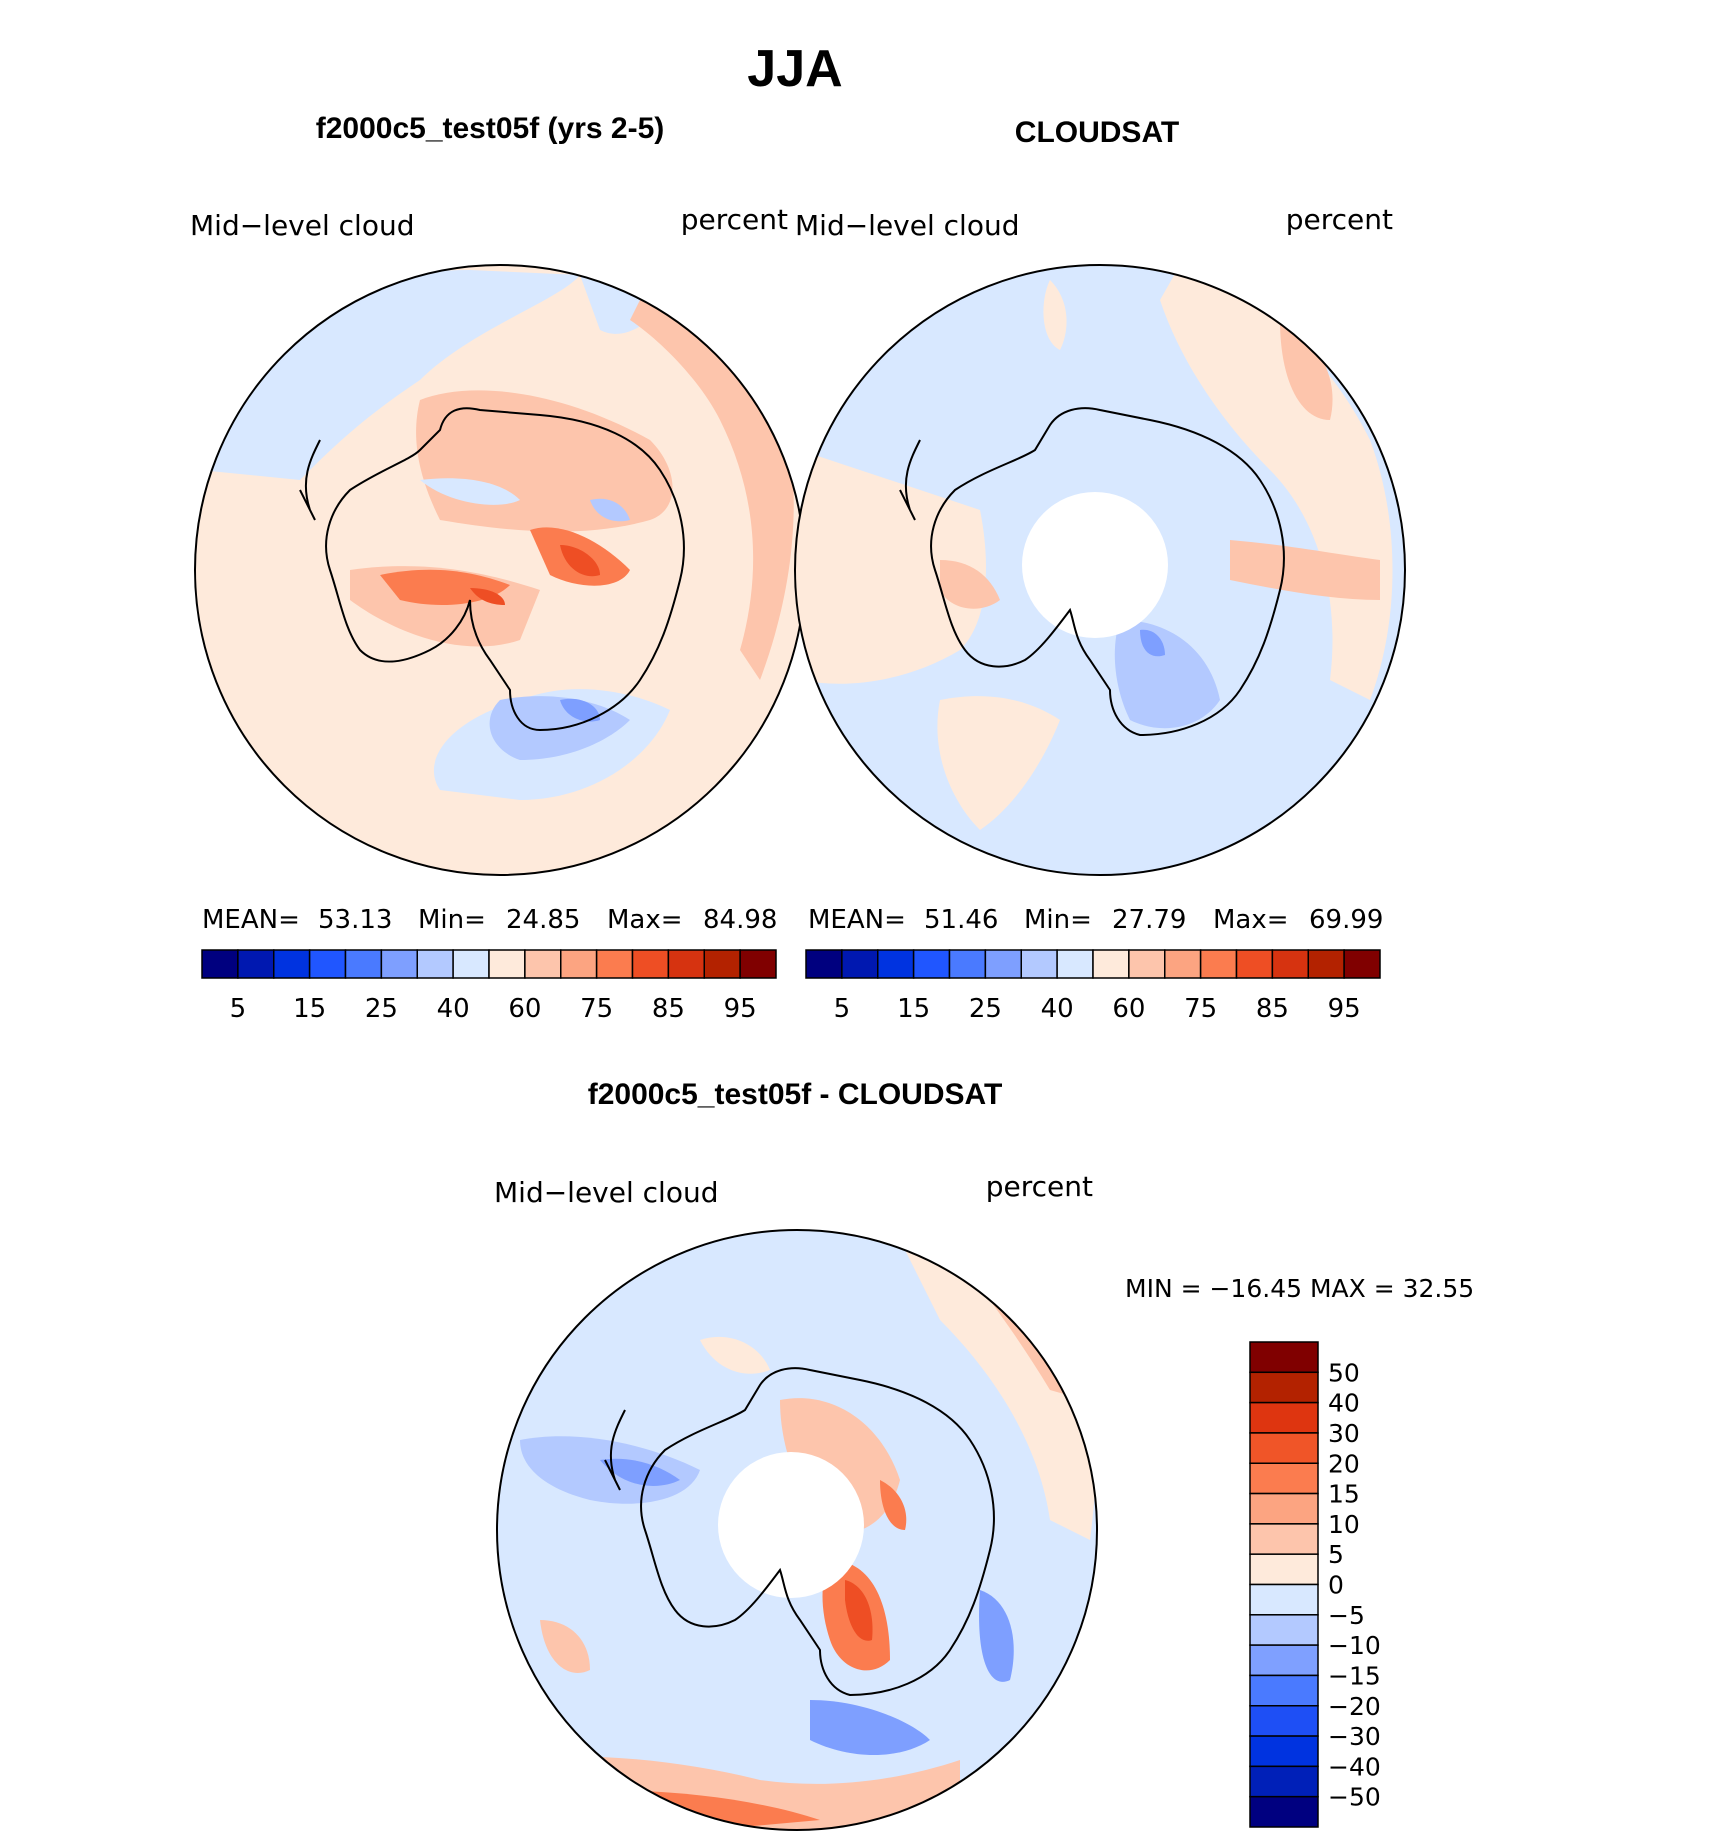 The height and width of the screenshot is (1839, 1710). Describe the element at coordinates (913, 1009) in the screenshot. I see `panel-2-colorbar-tick-label: 15` at that location.